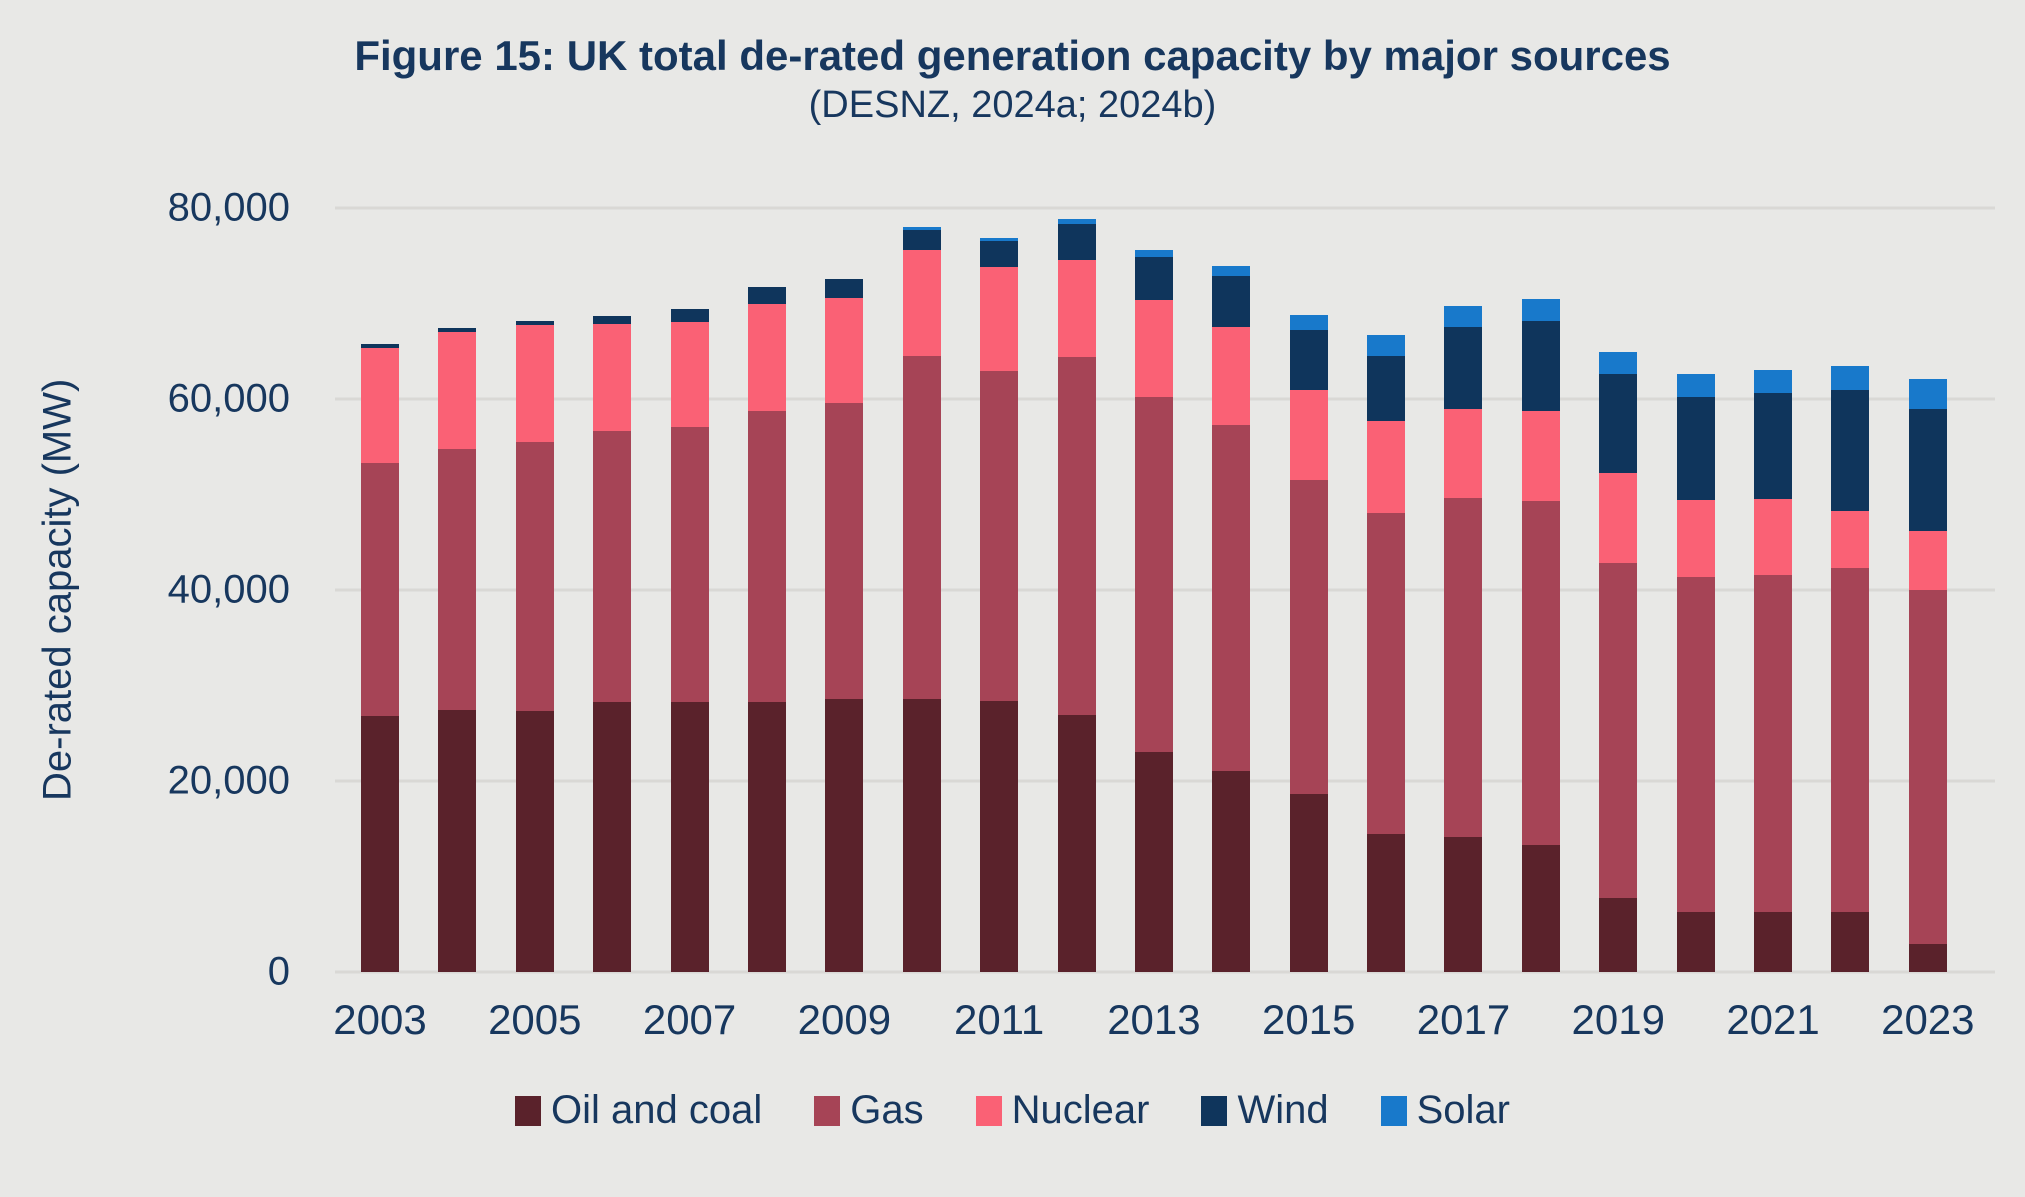 This screenshot has width=2025, height=1197. Describe the element at coordinates (1463, 454) in the screenshot. I see `segment-nuclear-2017` at that location.